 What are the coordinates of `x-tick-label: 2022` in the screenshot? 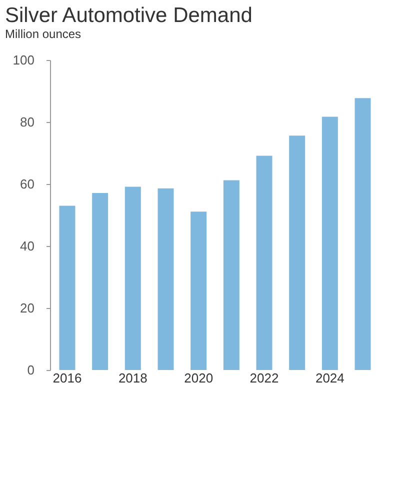 It's located at (264, 378).